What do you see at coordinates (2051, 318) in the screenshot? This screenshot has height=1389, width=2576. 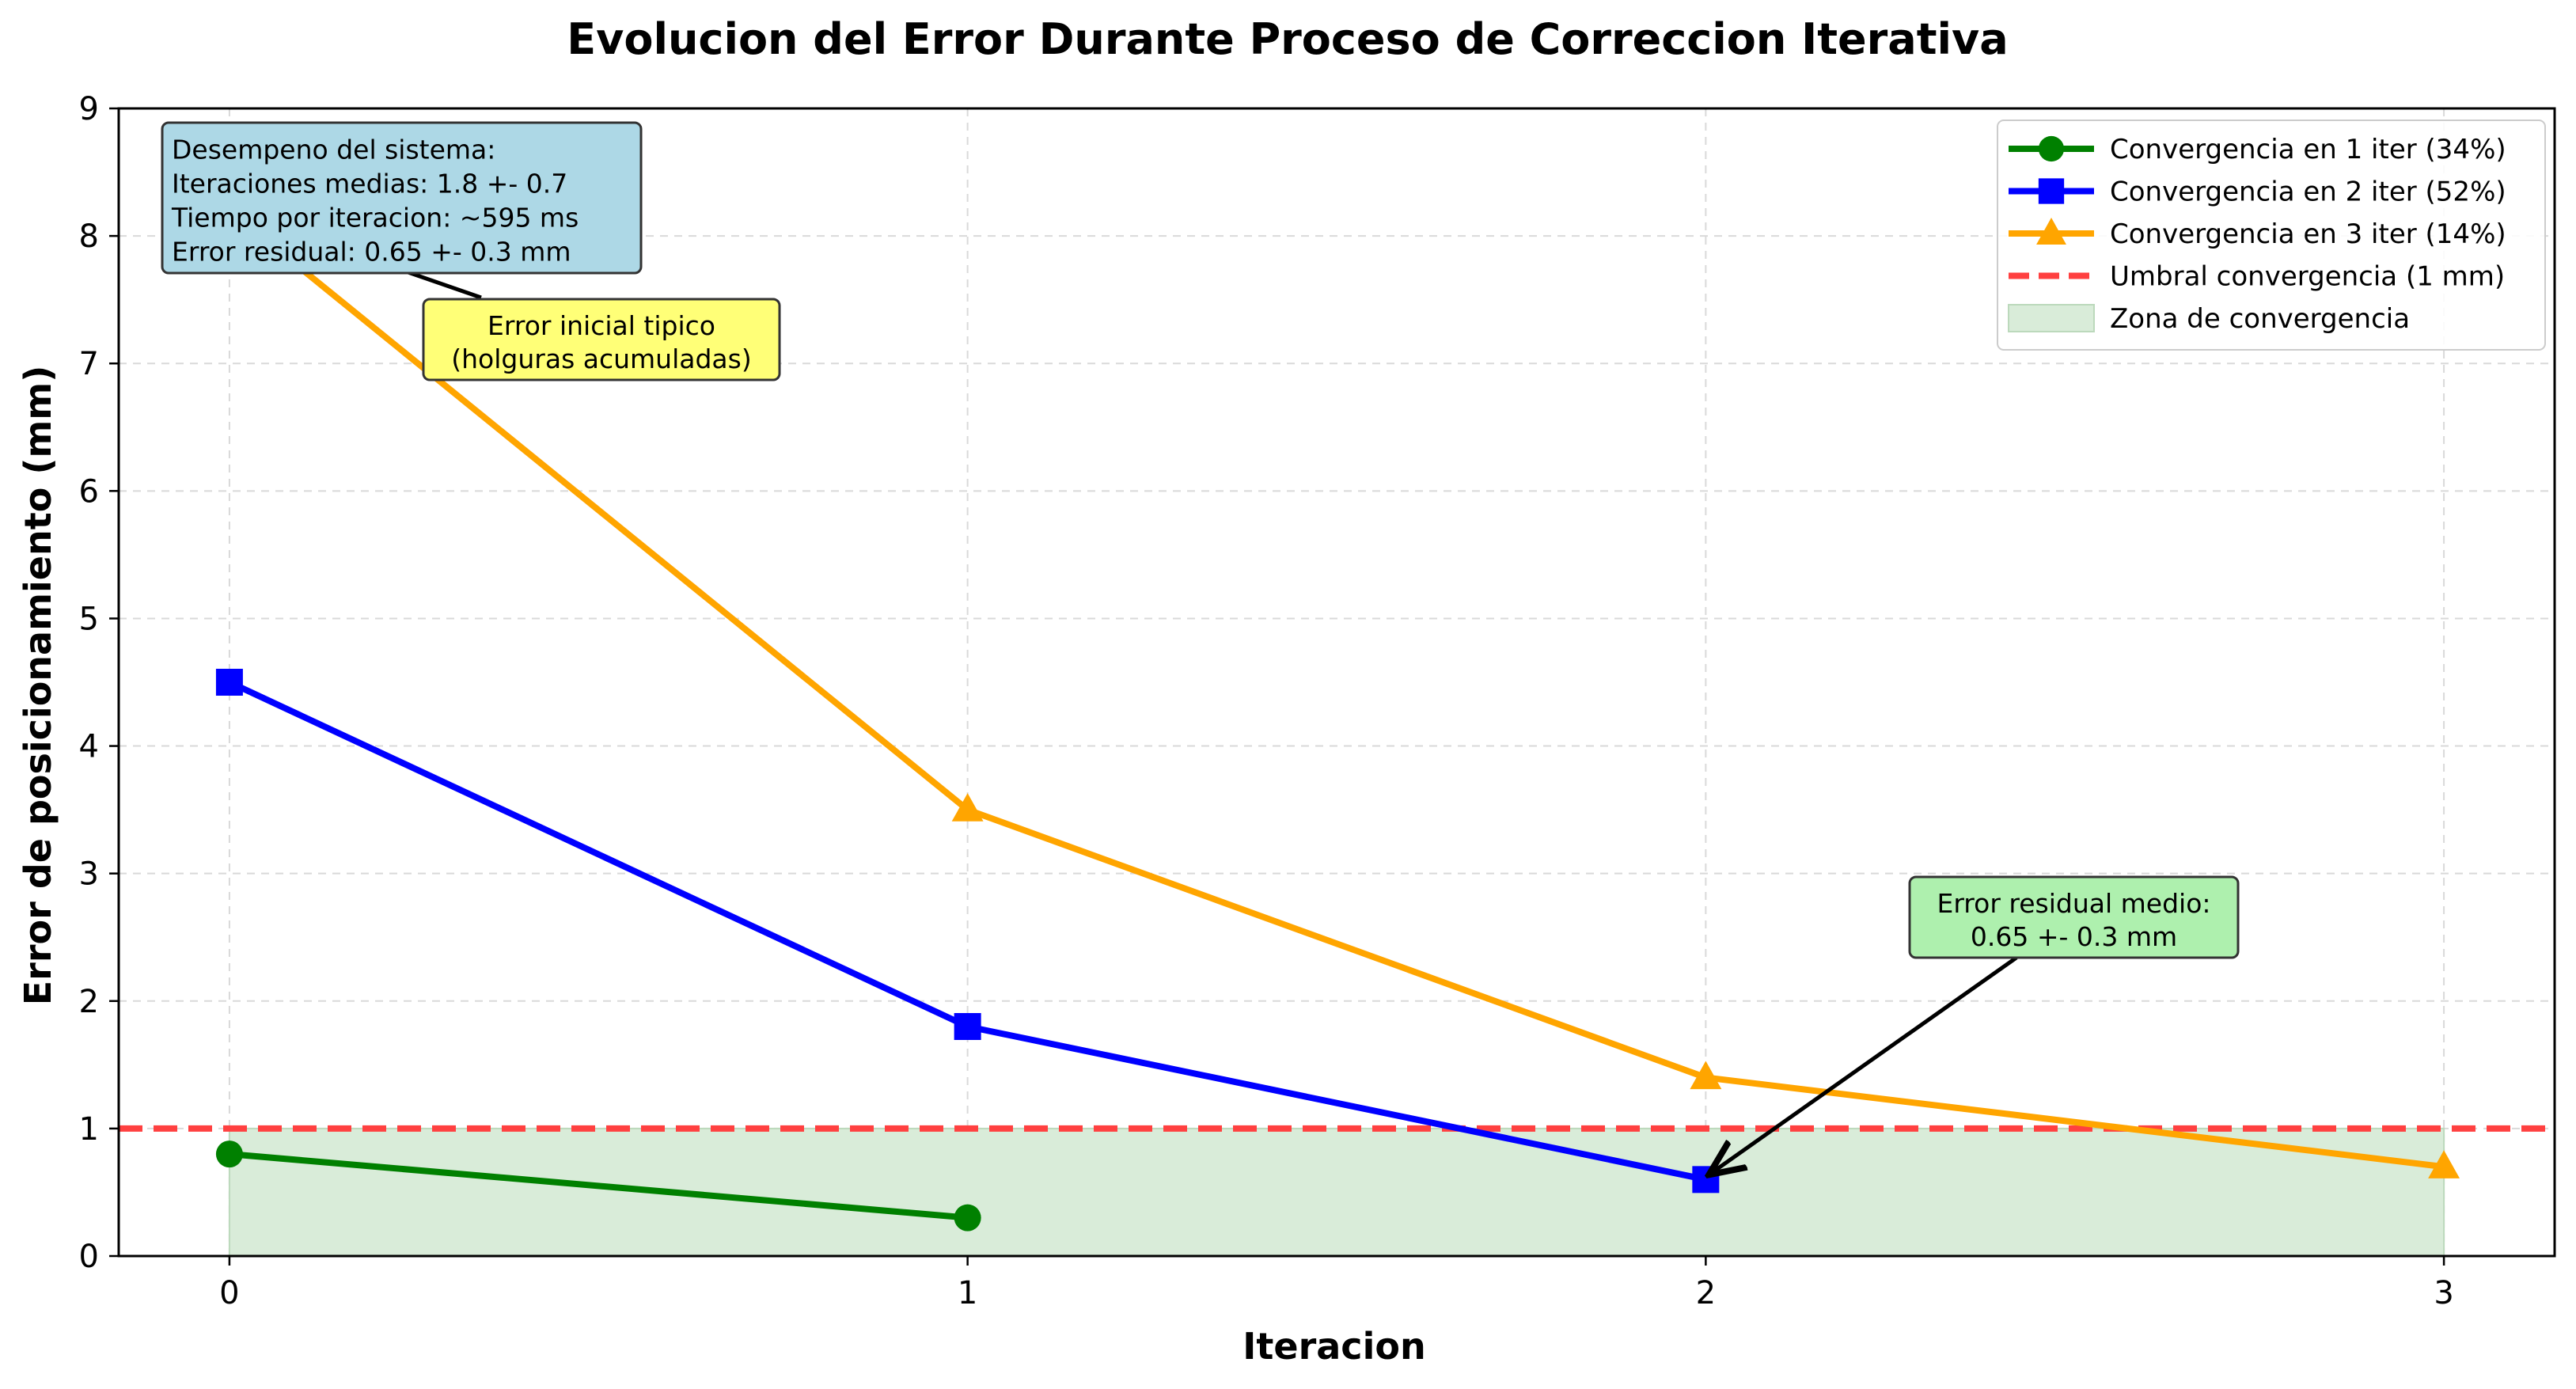 I see `legend-swatch` at bounding box center [2051, 318].